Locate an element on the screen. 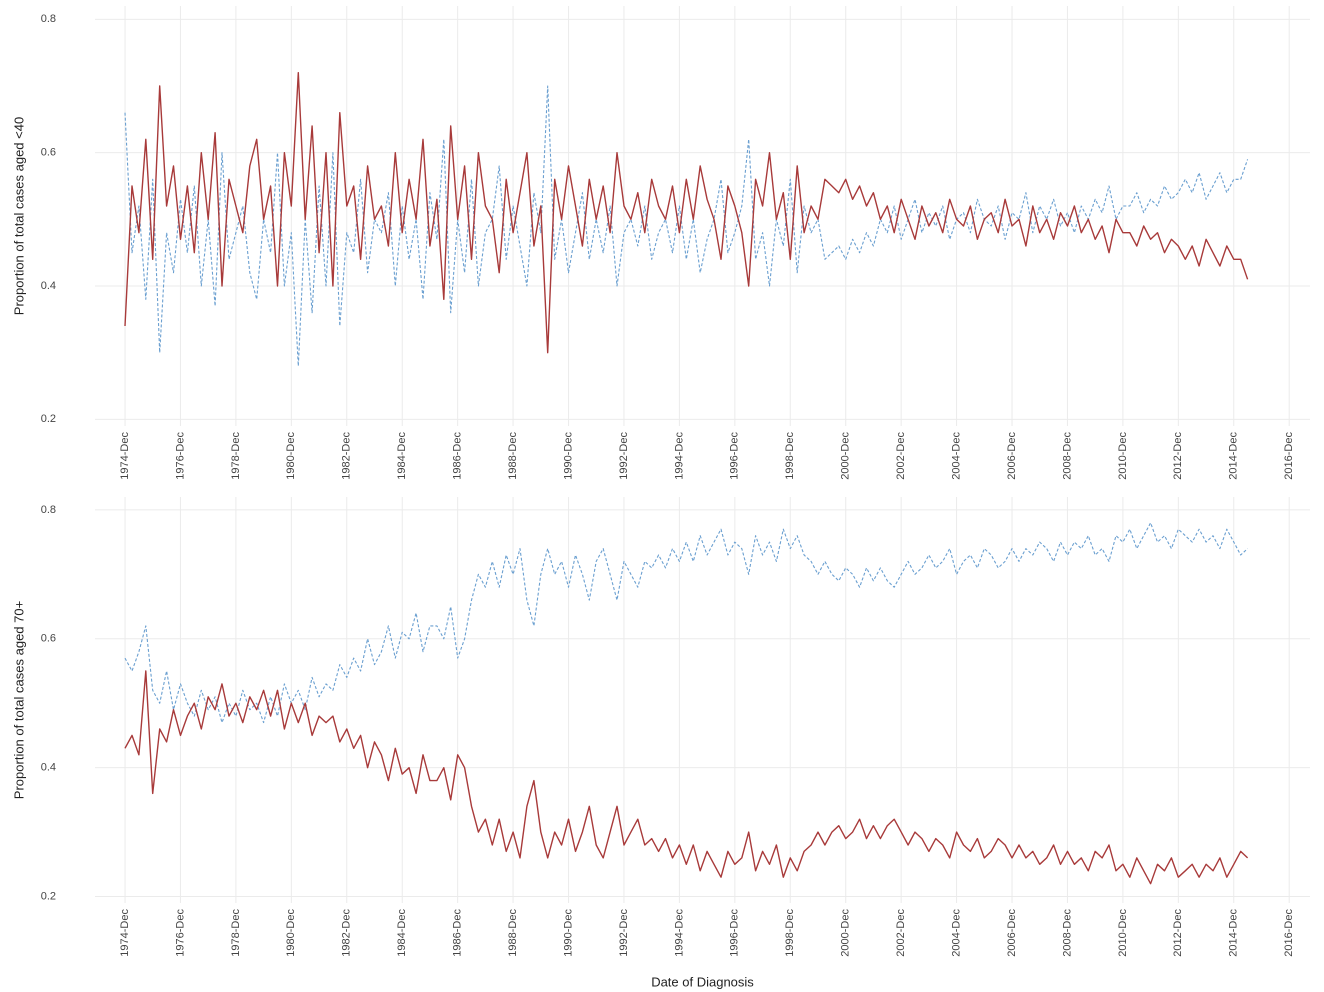 The height and width of the screenshot is (992, 1324). y-axis-title: Proportion of total cases aged 70+ is located at coordinates (18, 700).